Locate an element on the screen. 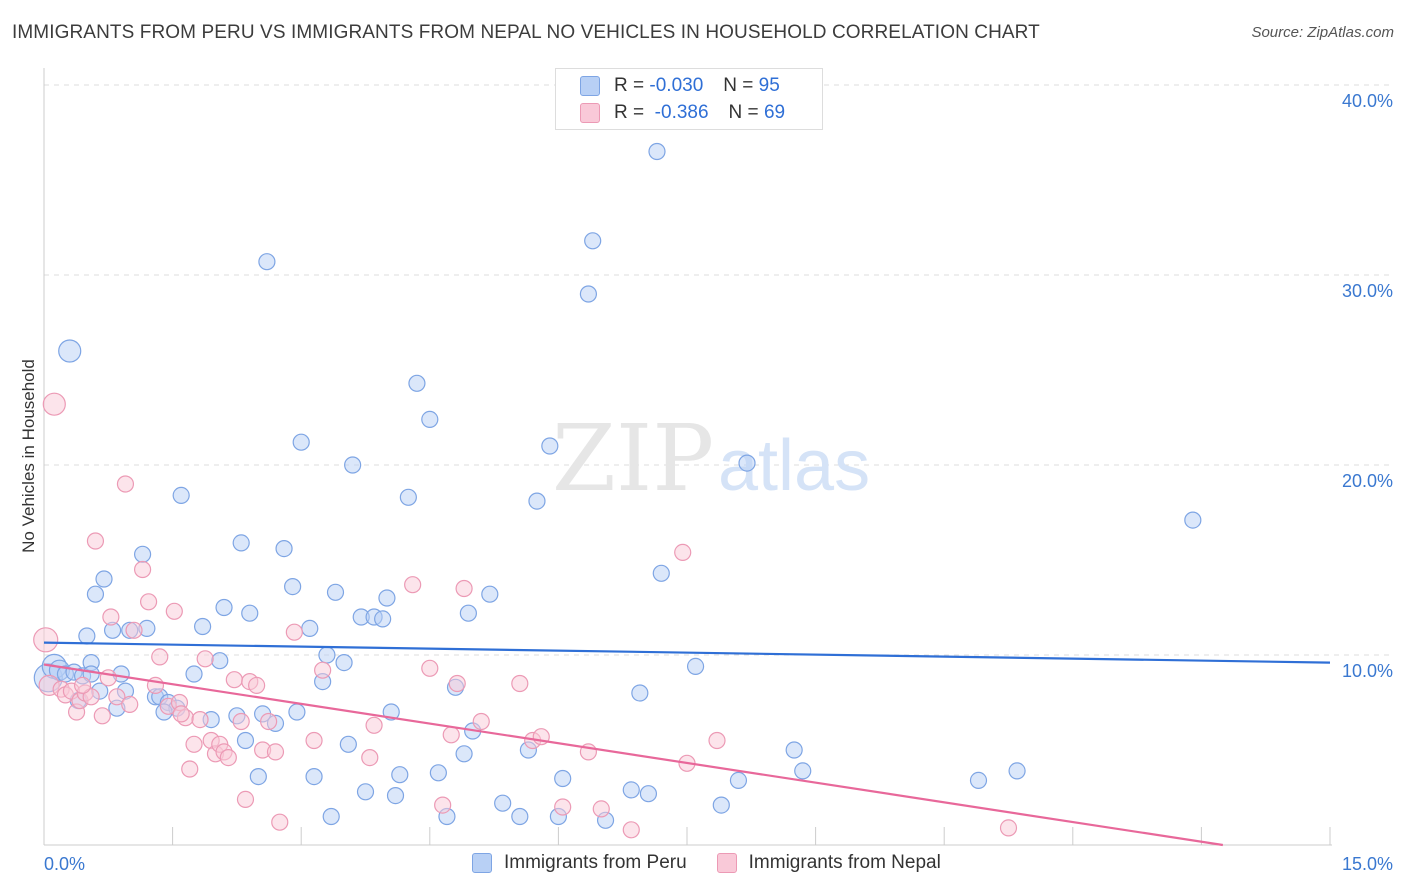  legend-swatch-nepal is located at coordinates (726, 863).